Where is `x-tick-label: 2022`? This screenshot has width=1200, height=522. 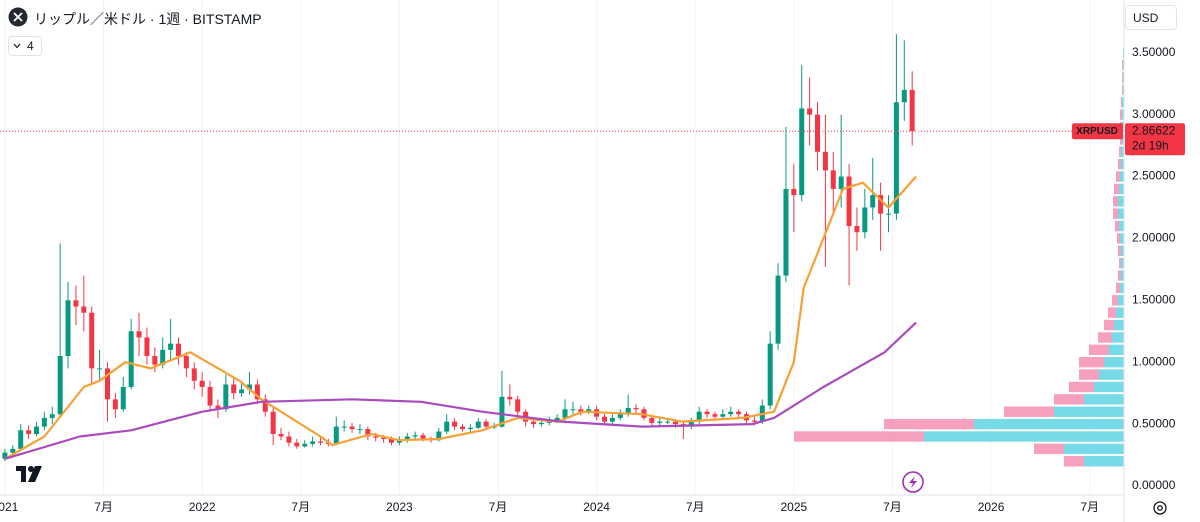 x-tick-label: 2022 is located at coordinates (202, 507).